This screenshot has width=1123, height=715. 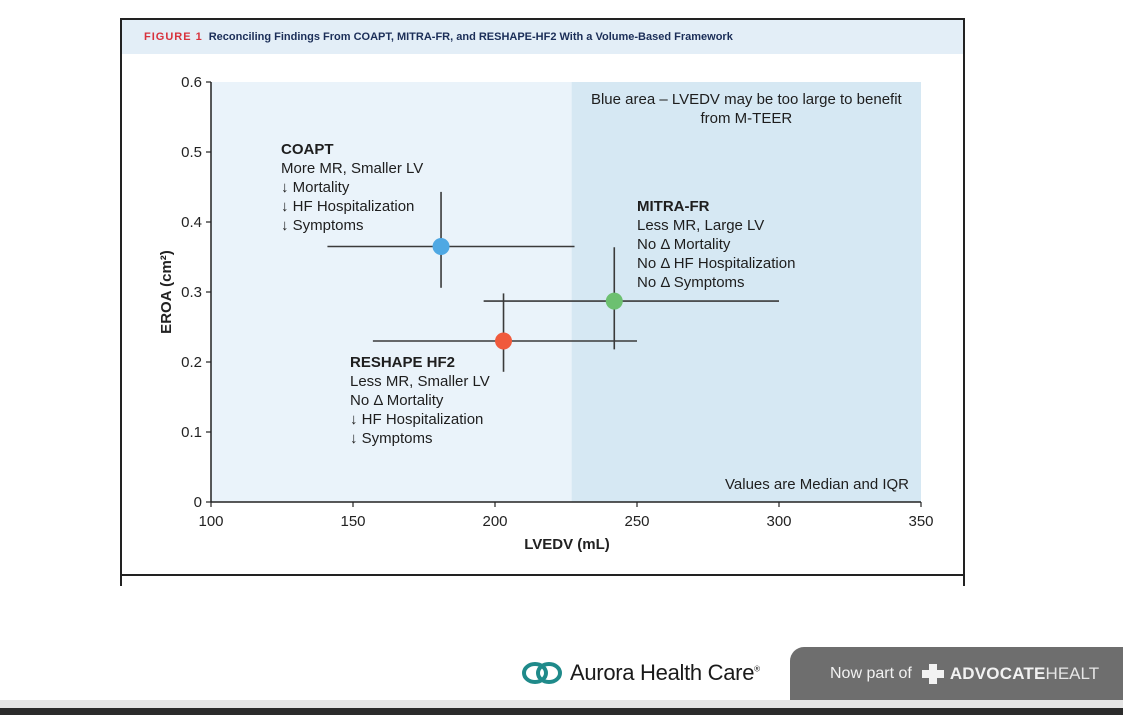 I want to click on coapt-note: ↓ HF Hospitalization, so click(x=347, y=206).